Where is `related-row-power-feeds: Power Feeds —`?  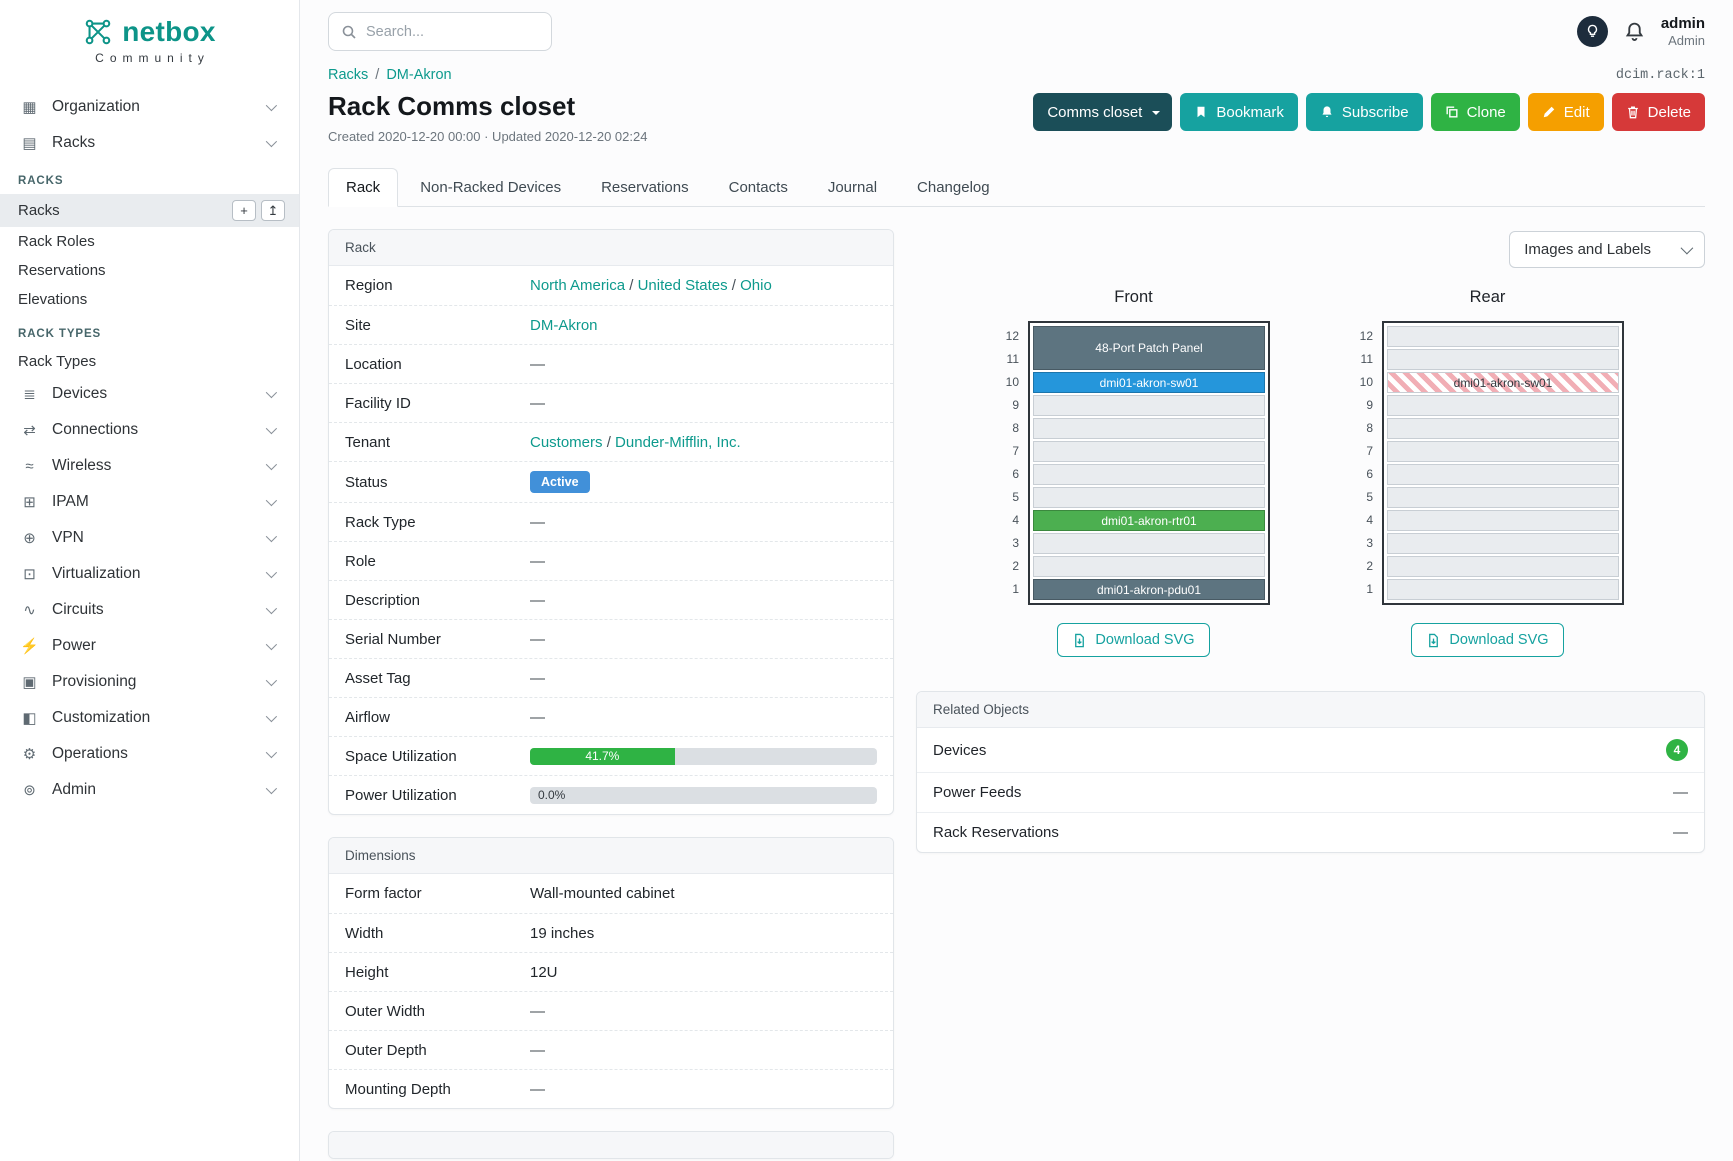
related-row-power-feeds: Power Feeds — is located at coordinates (1310, 792).